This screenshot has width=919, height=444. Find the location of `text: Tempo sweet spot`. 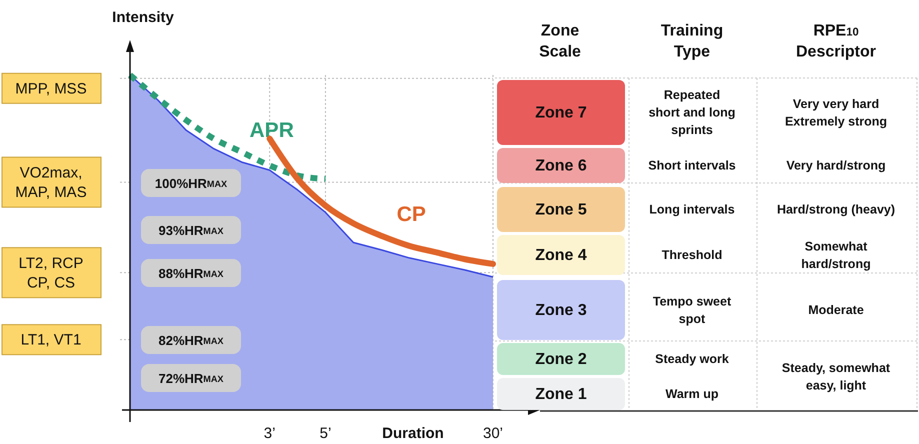

text: Tempo sweet spot is located at coordinates (692, 310).